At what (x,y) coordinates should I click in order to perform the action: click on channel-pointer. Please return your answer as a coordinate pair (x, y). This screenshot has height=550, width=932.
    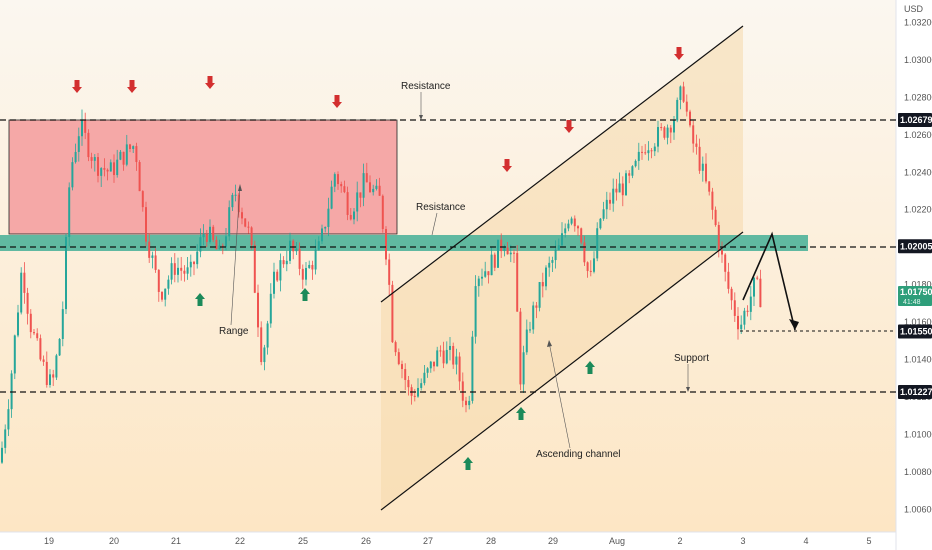
    Looking at the image, I should click on (559, 395).